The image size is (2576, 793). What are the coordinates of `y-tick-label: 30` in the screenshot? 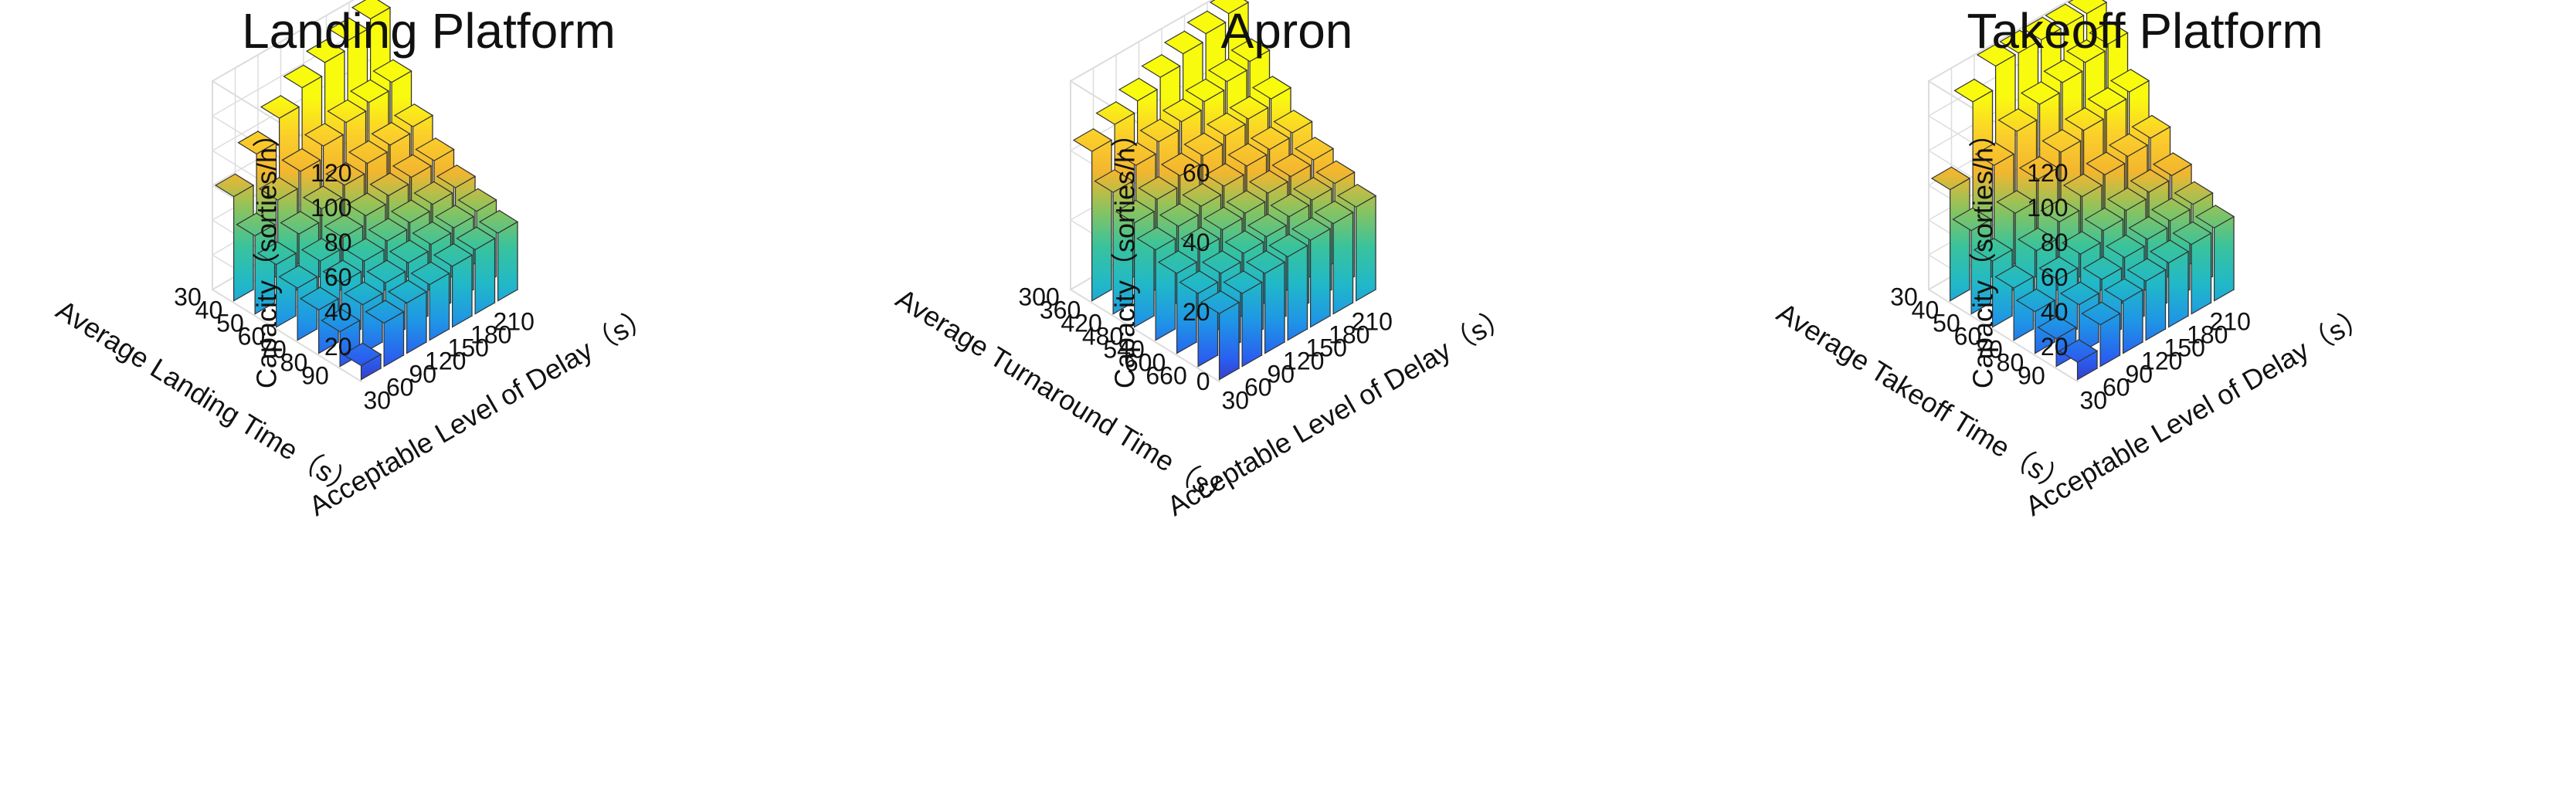 It's located at (188, 297).